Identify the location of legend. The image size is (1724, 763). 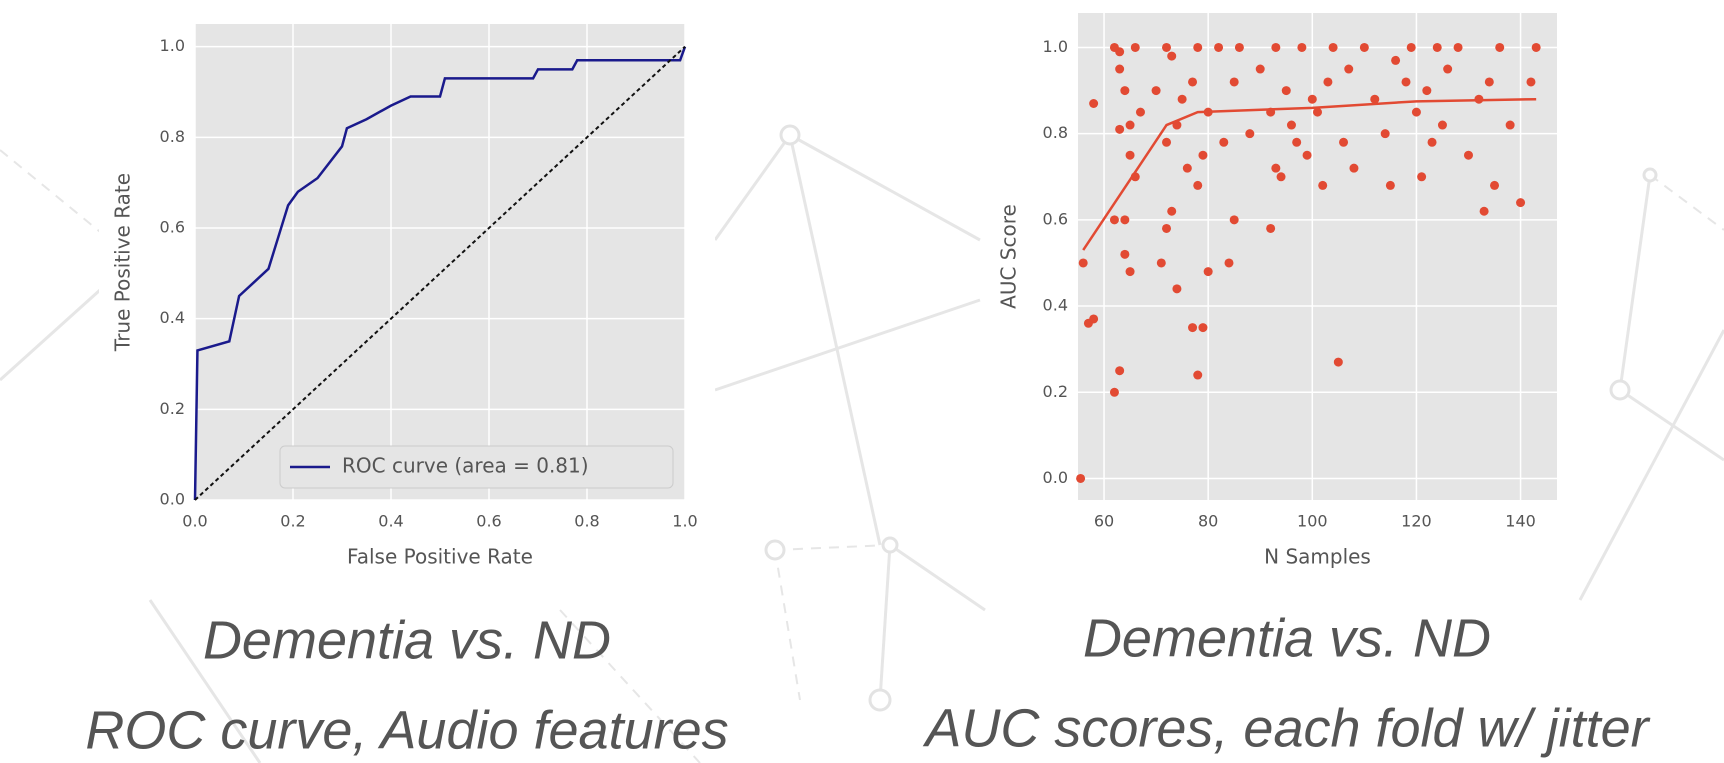
(476, 467).